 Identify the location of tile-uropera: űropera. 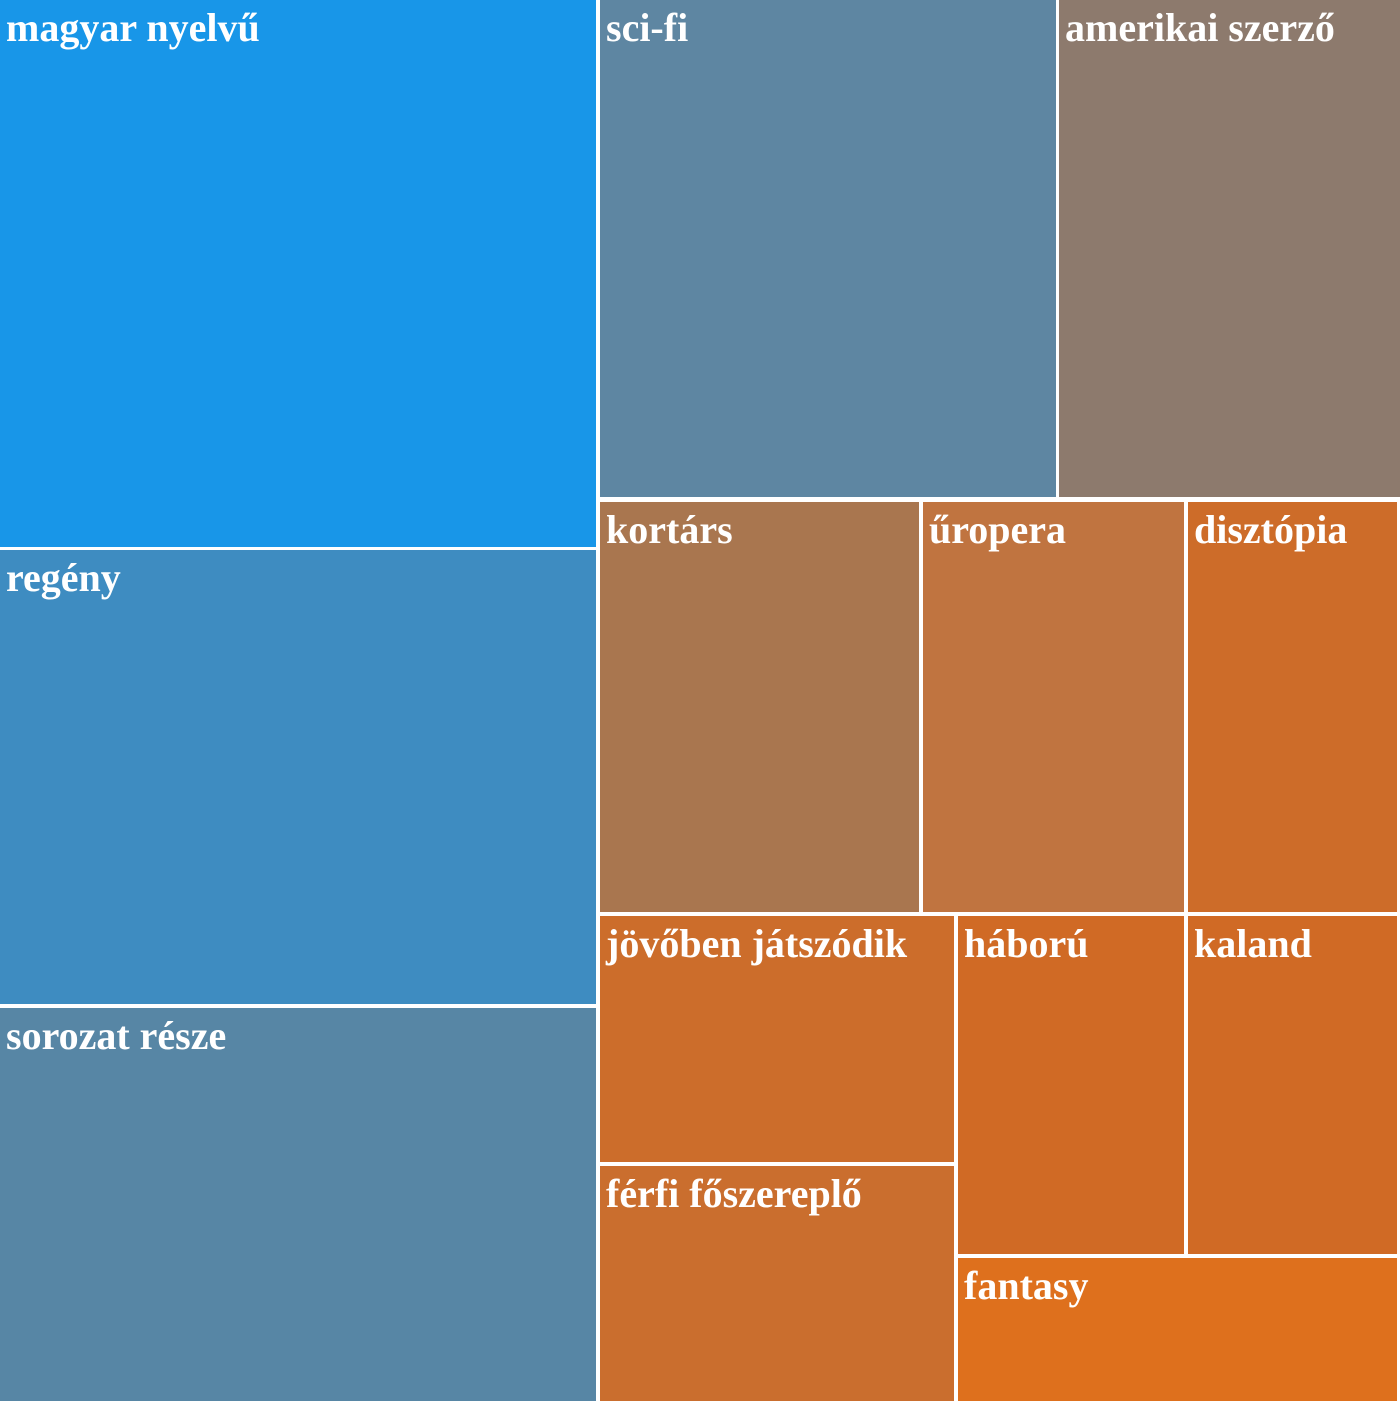
(1053, 707).